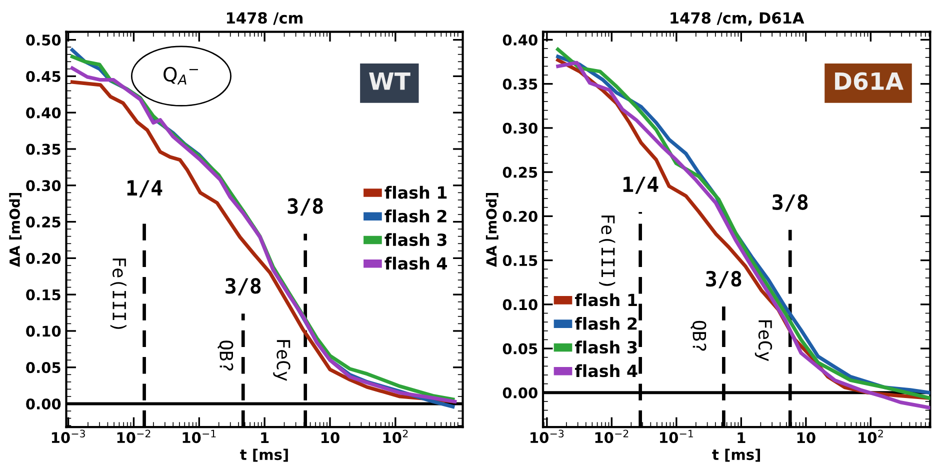  Describe the element at coordinates (43, 76) in the screenshot. I see `y-tick-label: 0.45` at that location.